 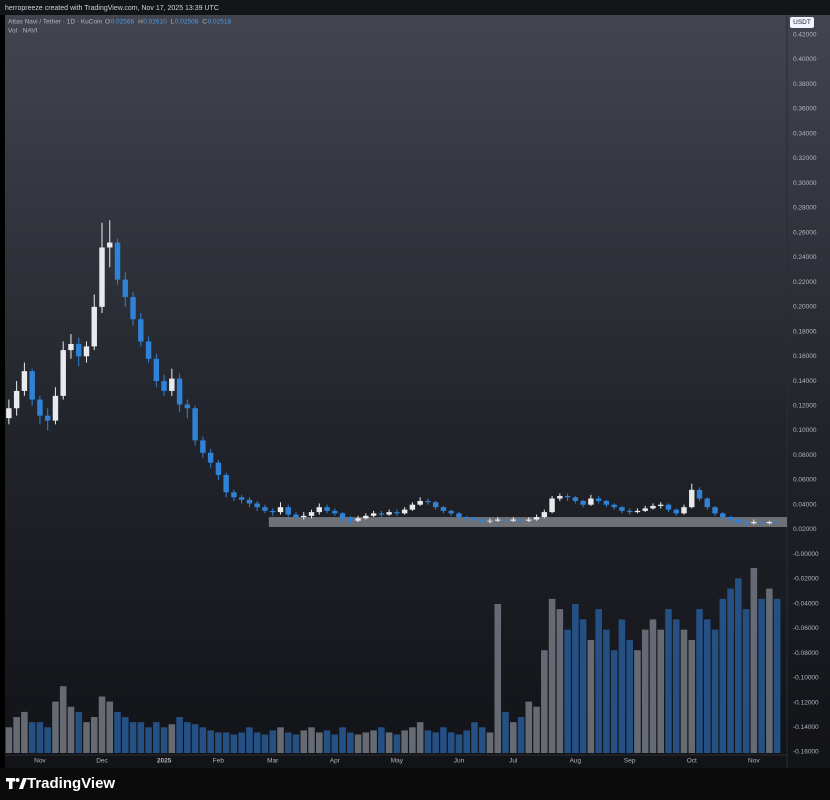 What do you see at coordinates (576, 761) in the screenshot?
I see `x-tick-label: Aug` at bounding box center [576, 761].